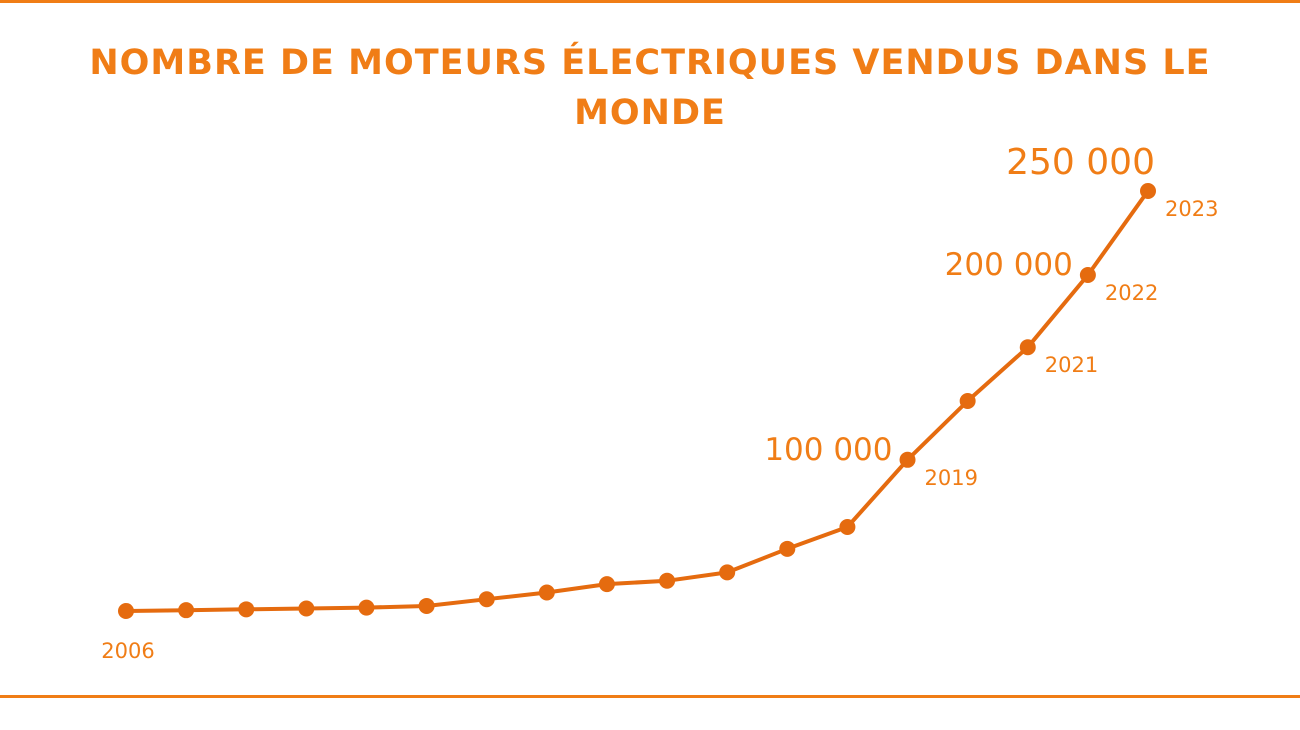  Describe the element at coordinates (606, 584) in the screenshot. I see `data-point-2014` at that location.